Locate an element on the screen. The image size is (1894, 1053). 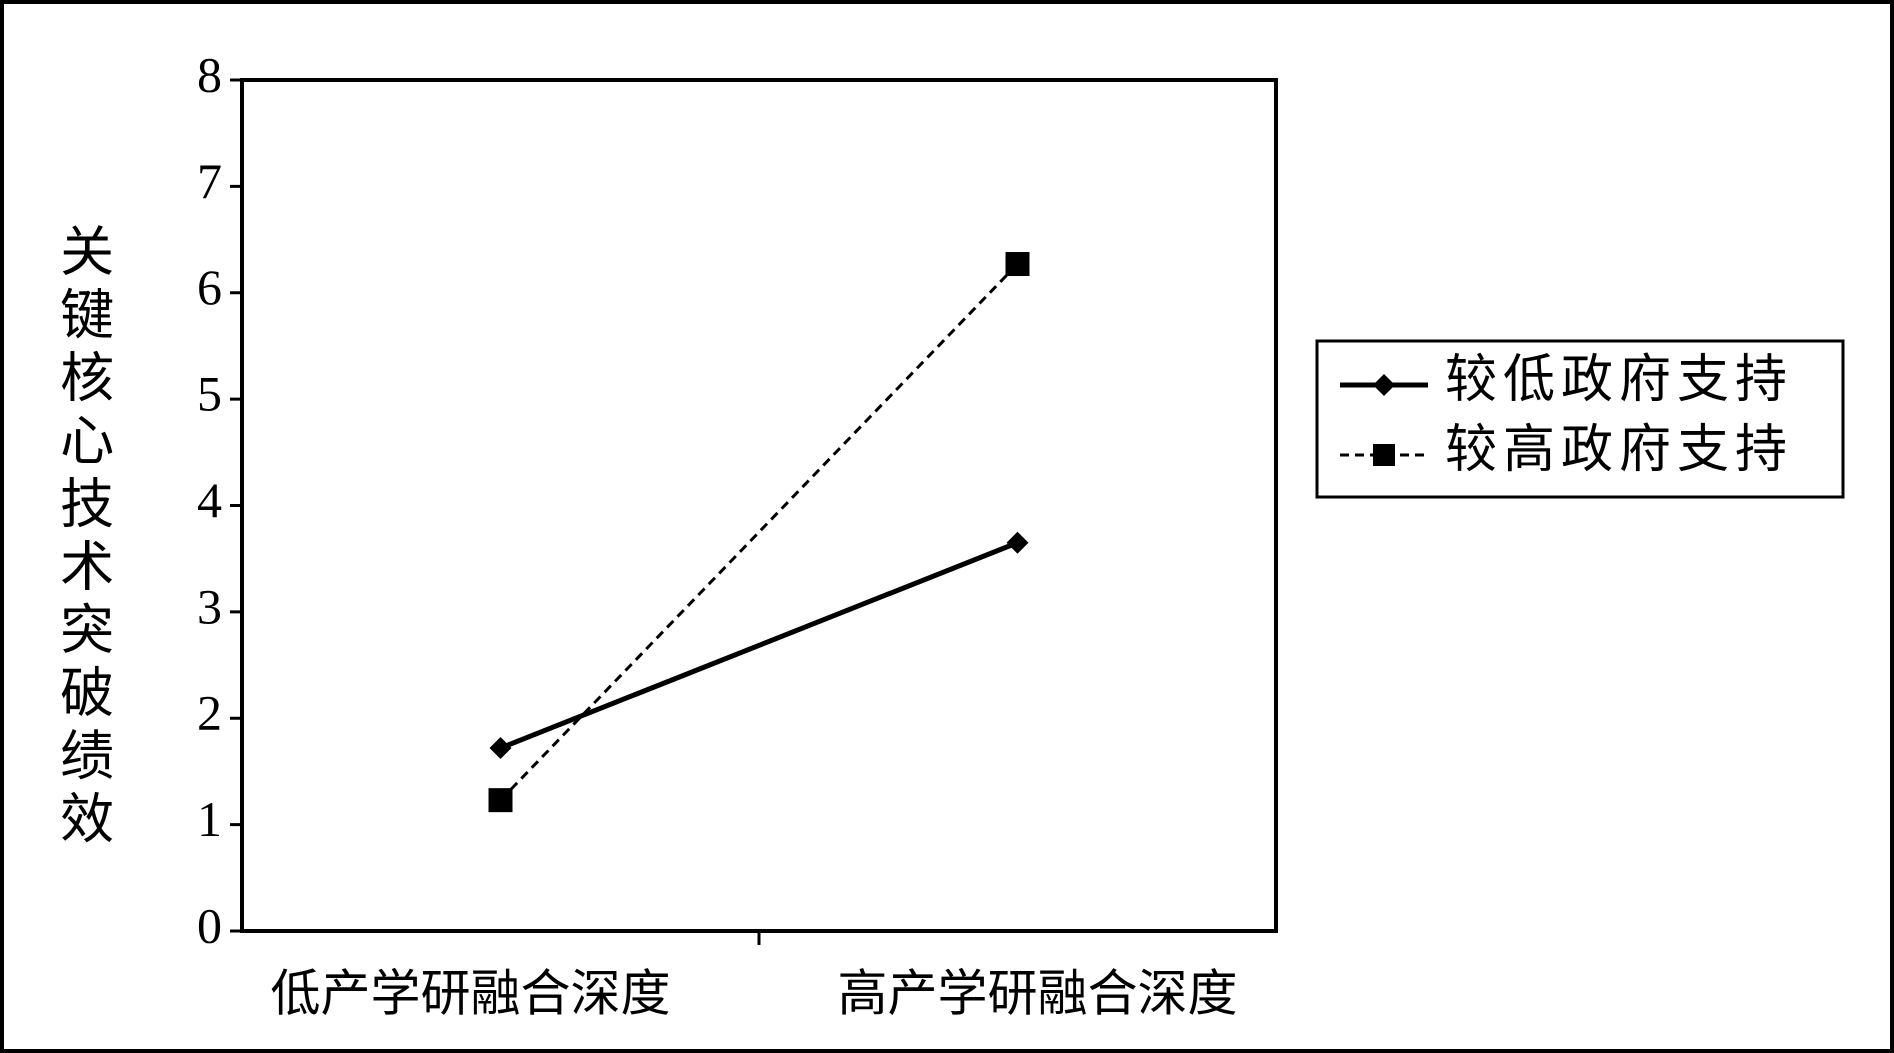
y-tick-label: 0 is located at coordinates (209, 925).